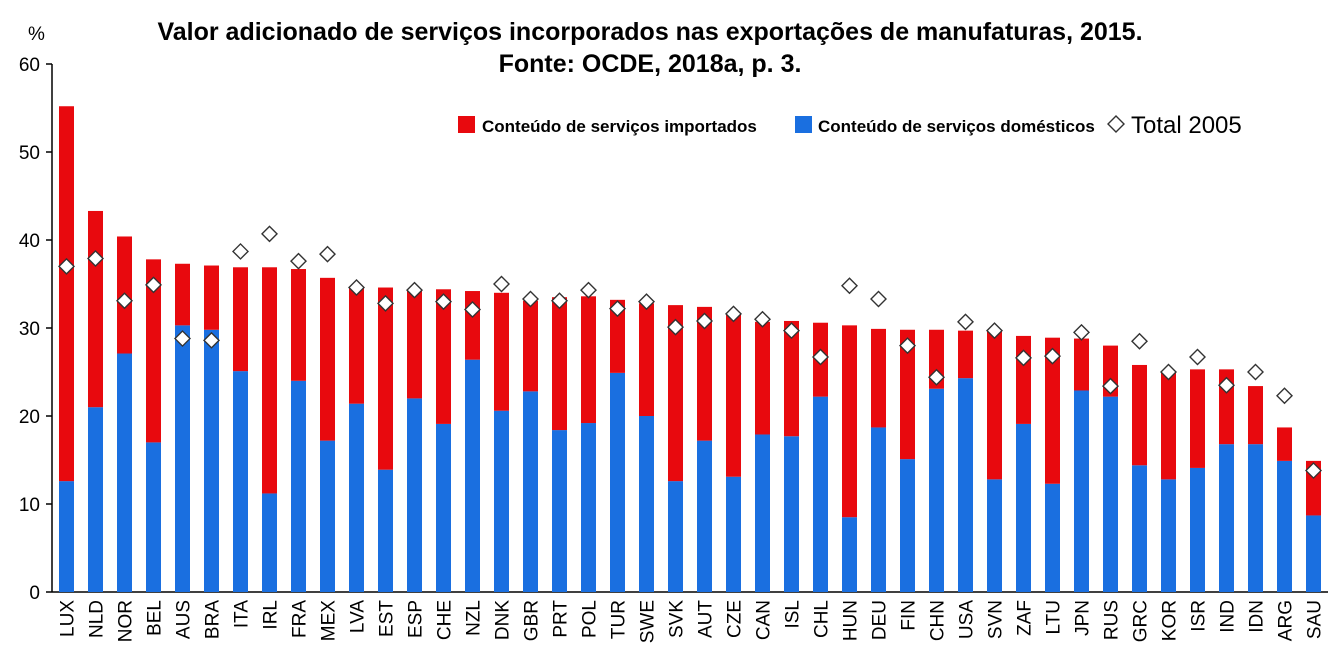  What do you see at coordinates (182, 339) in the screenshot?
I see `marker-total-aus` at bounding box center [182, 339].